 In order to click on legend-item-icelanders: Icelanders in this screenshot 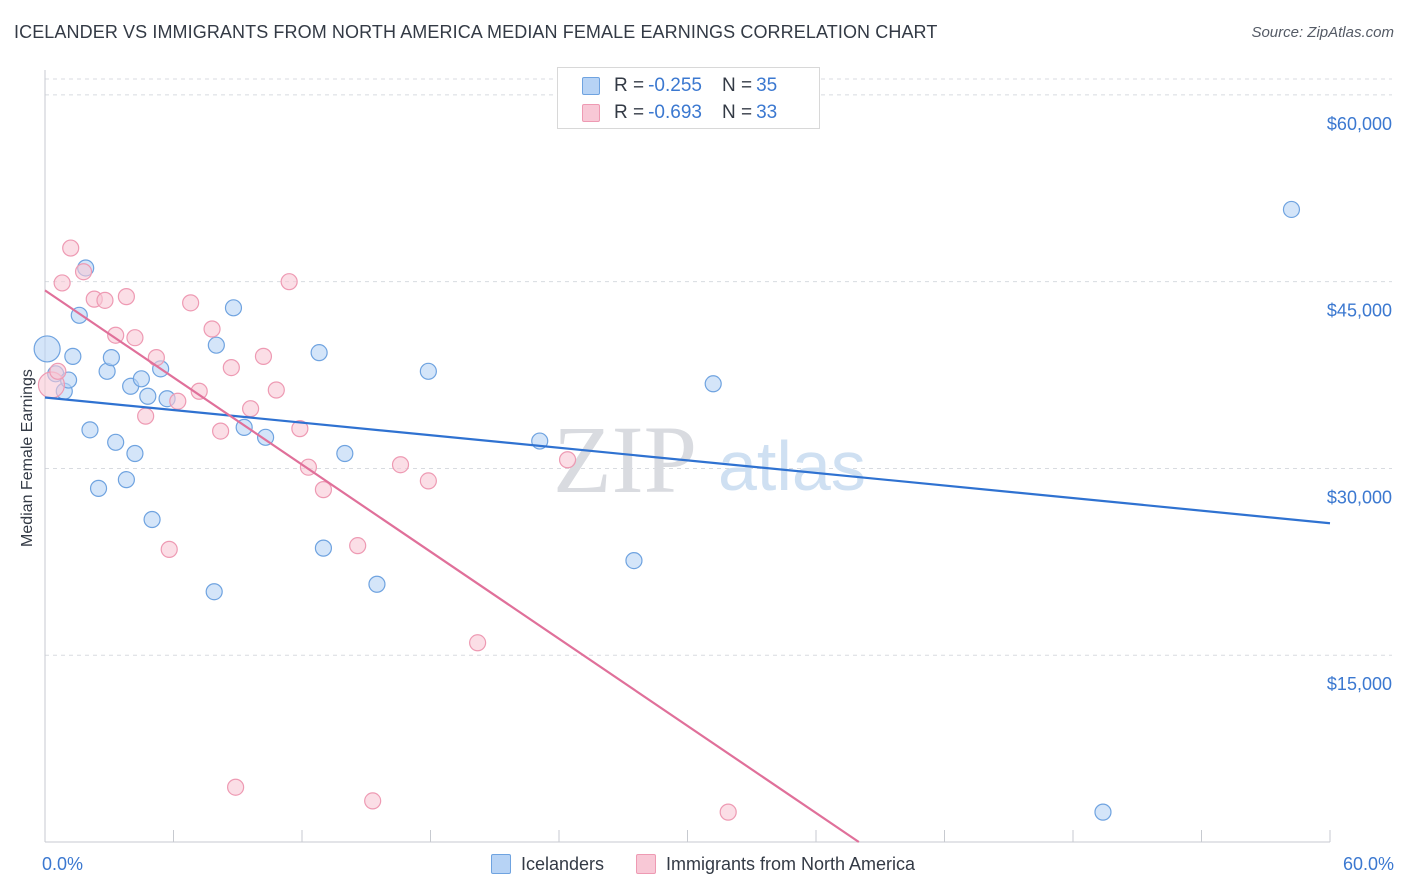, I will do `click(547, 864)`.